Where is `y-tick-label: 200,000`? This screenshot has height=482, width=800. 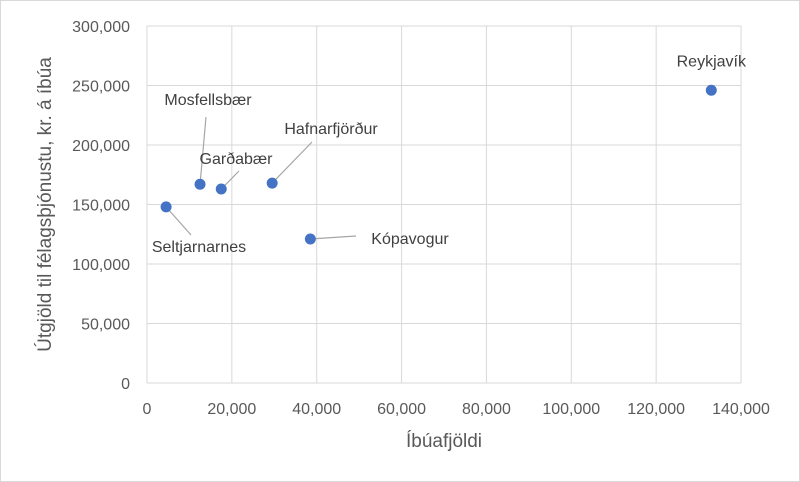
y-tick-label: 200,000 is located at coordinates (101, 146).